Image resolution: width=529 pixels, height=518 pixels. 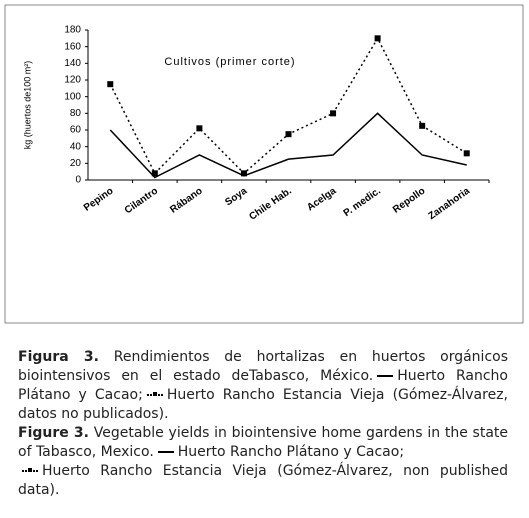 What do you see at coordinates (322, 199) in the screenshot?
I see `x-tick-label: Acelga` at bounding box center [322, 199].